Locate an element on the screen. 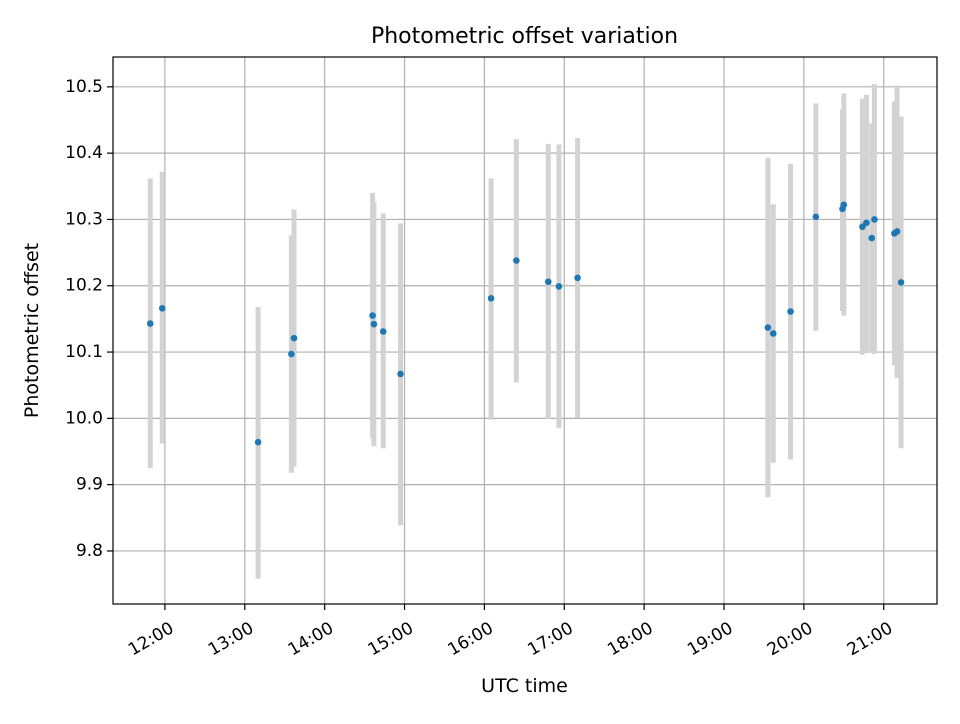 This screenshot has width=960, height=724. y-tick-label: 9.8 is located at coordinates (89, 551).